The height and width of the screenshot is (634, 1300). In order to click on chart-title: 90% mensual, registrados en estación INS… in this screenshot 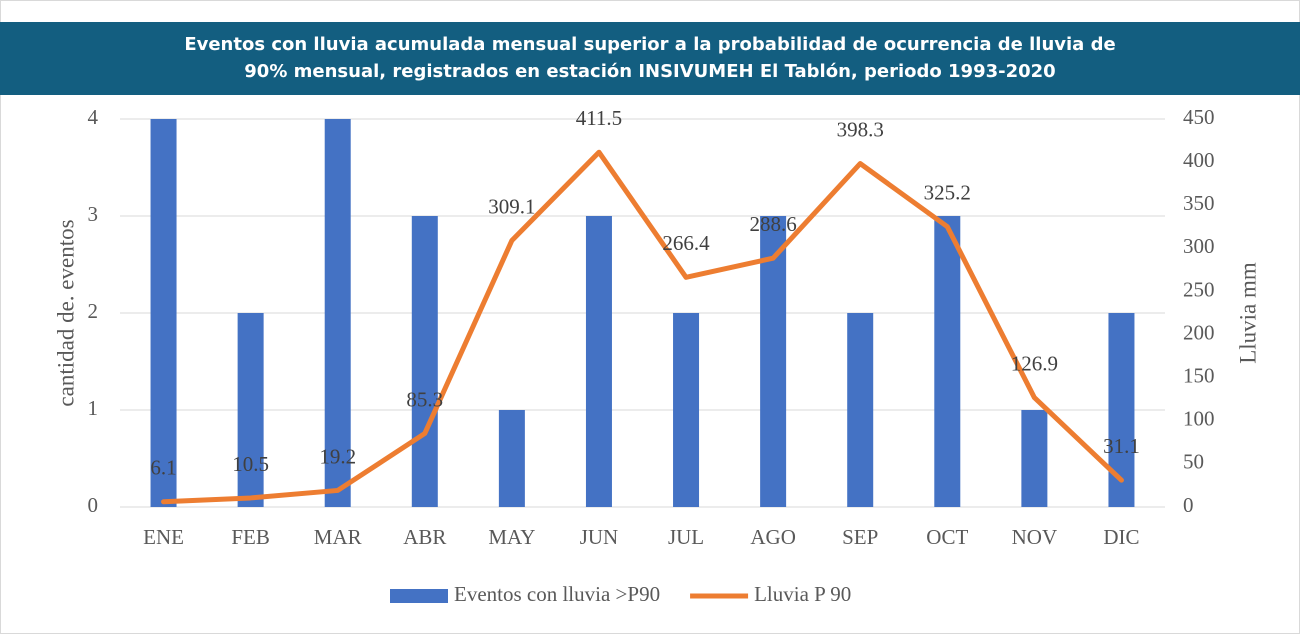, I will do `click(649, 71)`.